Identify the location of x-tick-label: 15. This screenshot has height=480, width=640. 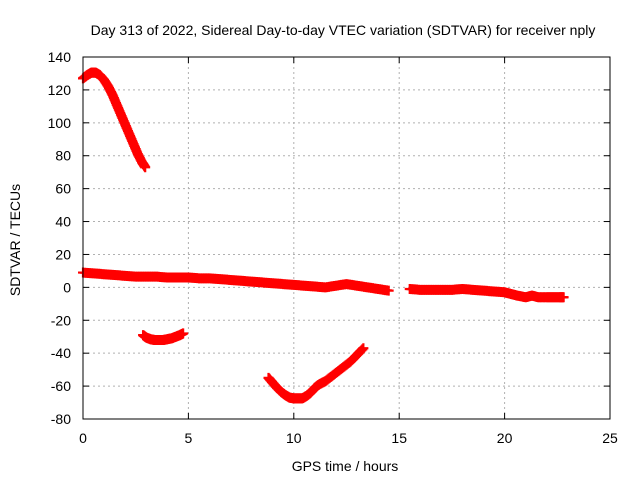
(399, 438).